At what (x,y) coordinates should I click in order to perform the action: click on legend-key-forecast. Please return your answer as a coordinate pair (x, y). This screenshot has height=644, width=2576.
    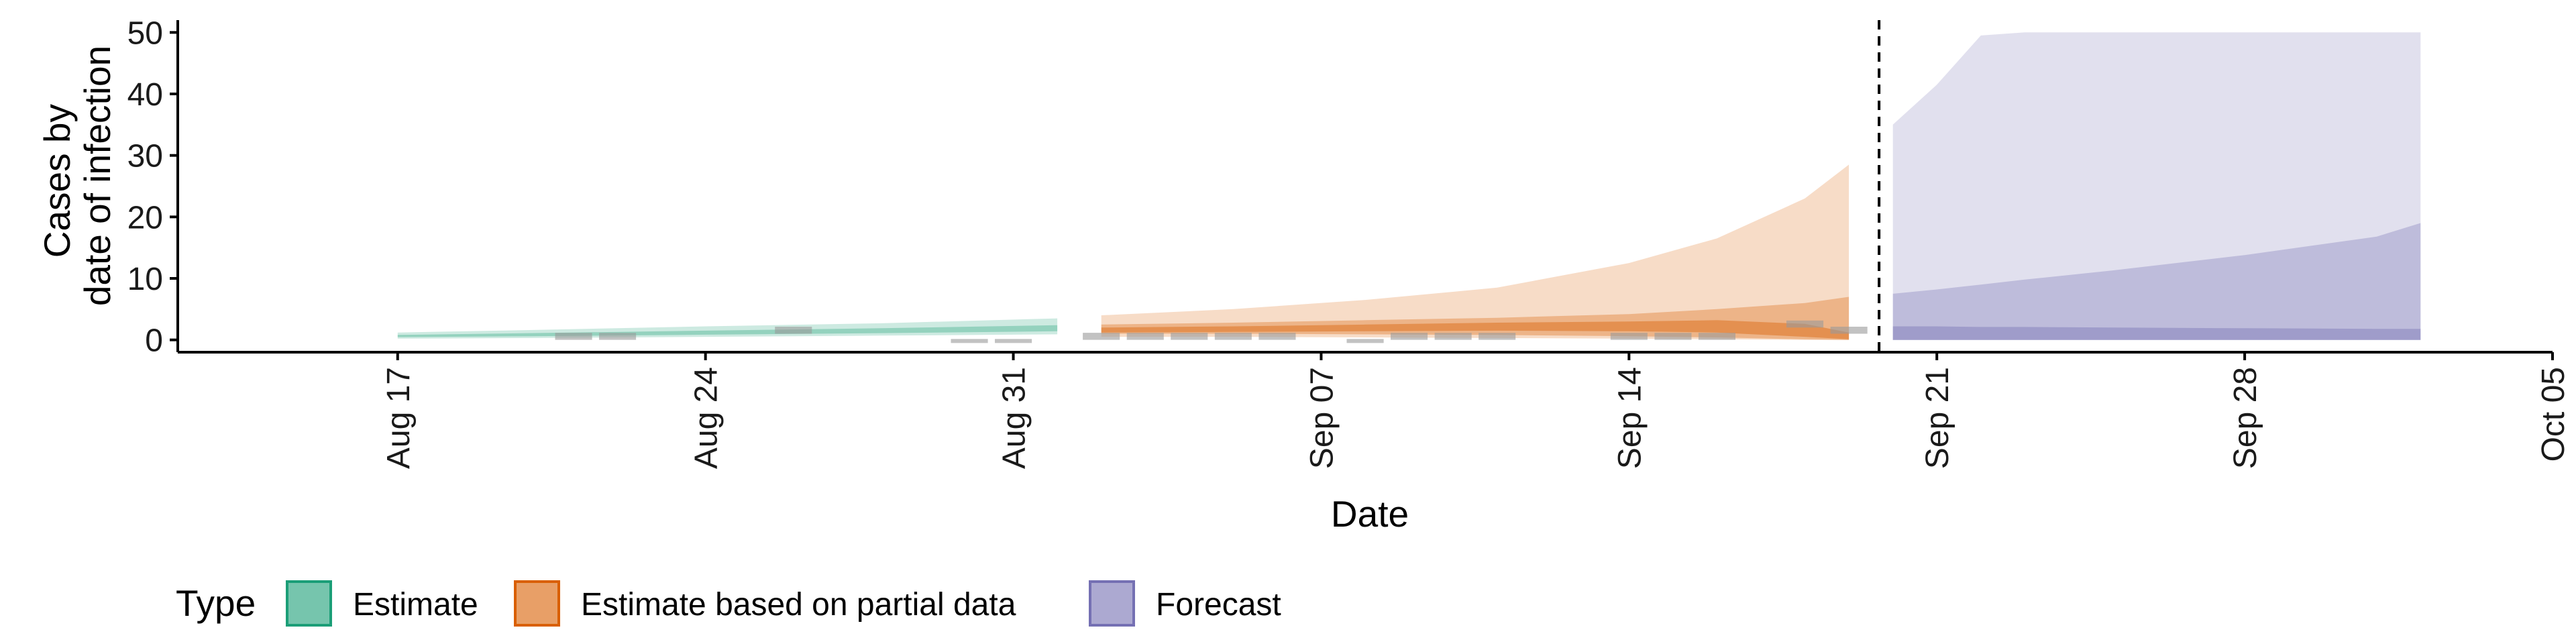
    Looking at the image, I should click on (1112, 603).